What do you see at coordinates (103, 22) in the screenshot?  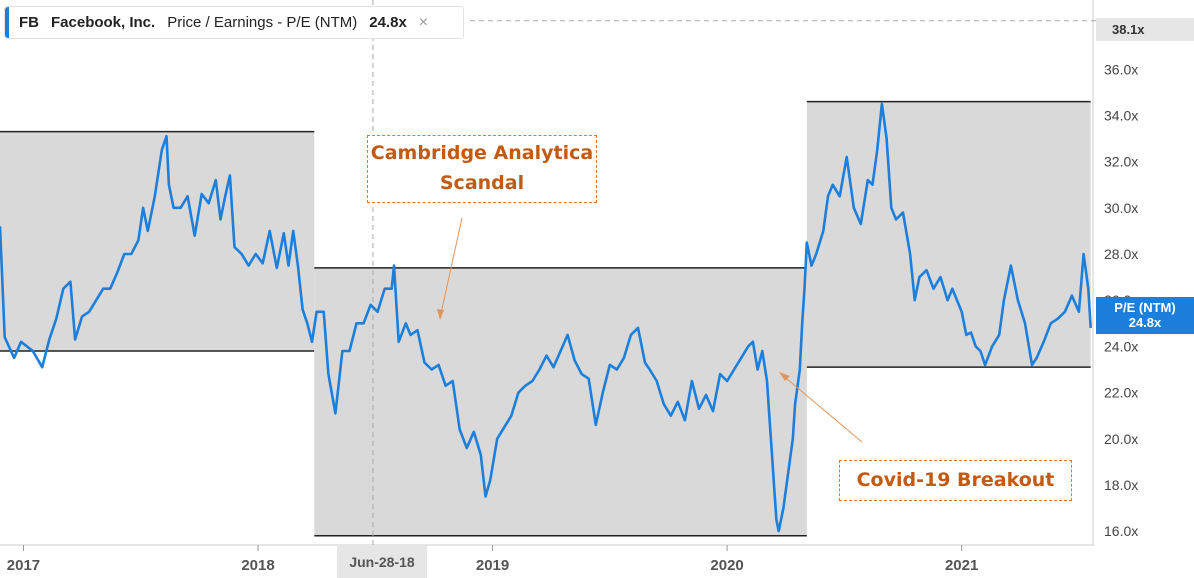 I see `company-name: Facebook, Inc.` at bounding box center [103, 22].